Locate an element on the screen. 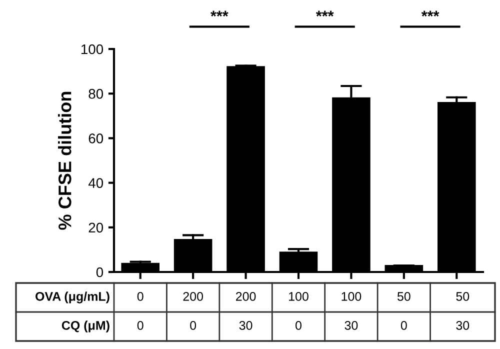 The height and width of the screenshot is (349, 500). category-label: 0 0 is located at coordinates (140, 311).